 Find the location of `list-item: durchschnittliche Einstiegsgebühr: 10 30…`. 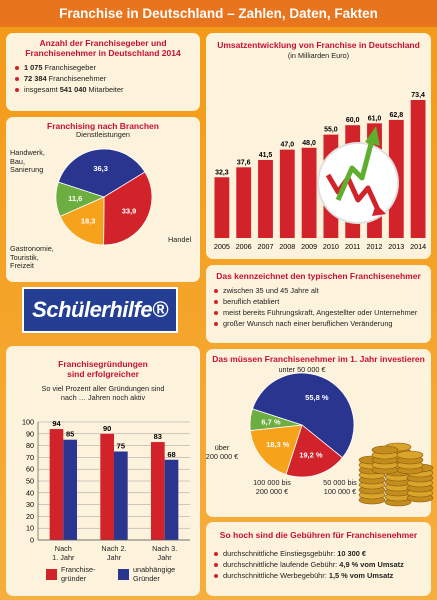

list-item: durchschnittliche Einstiegsgebühr: 10 30… is located at coordinates (308, 553).